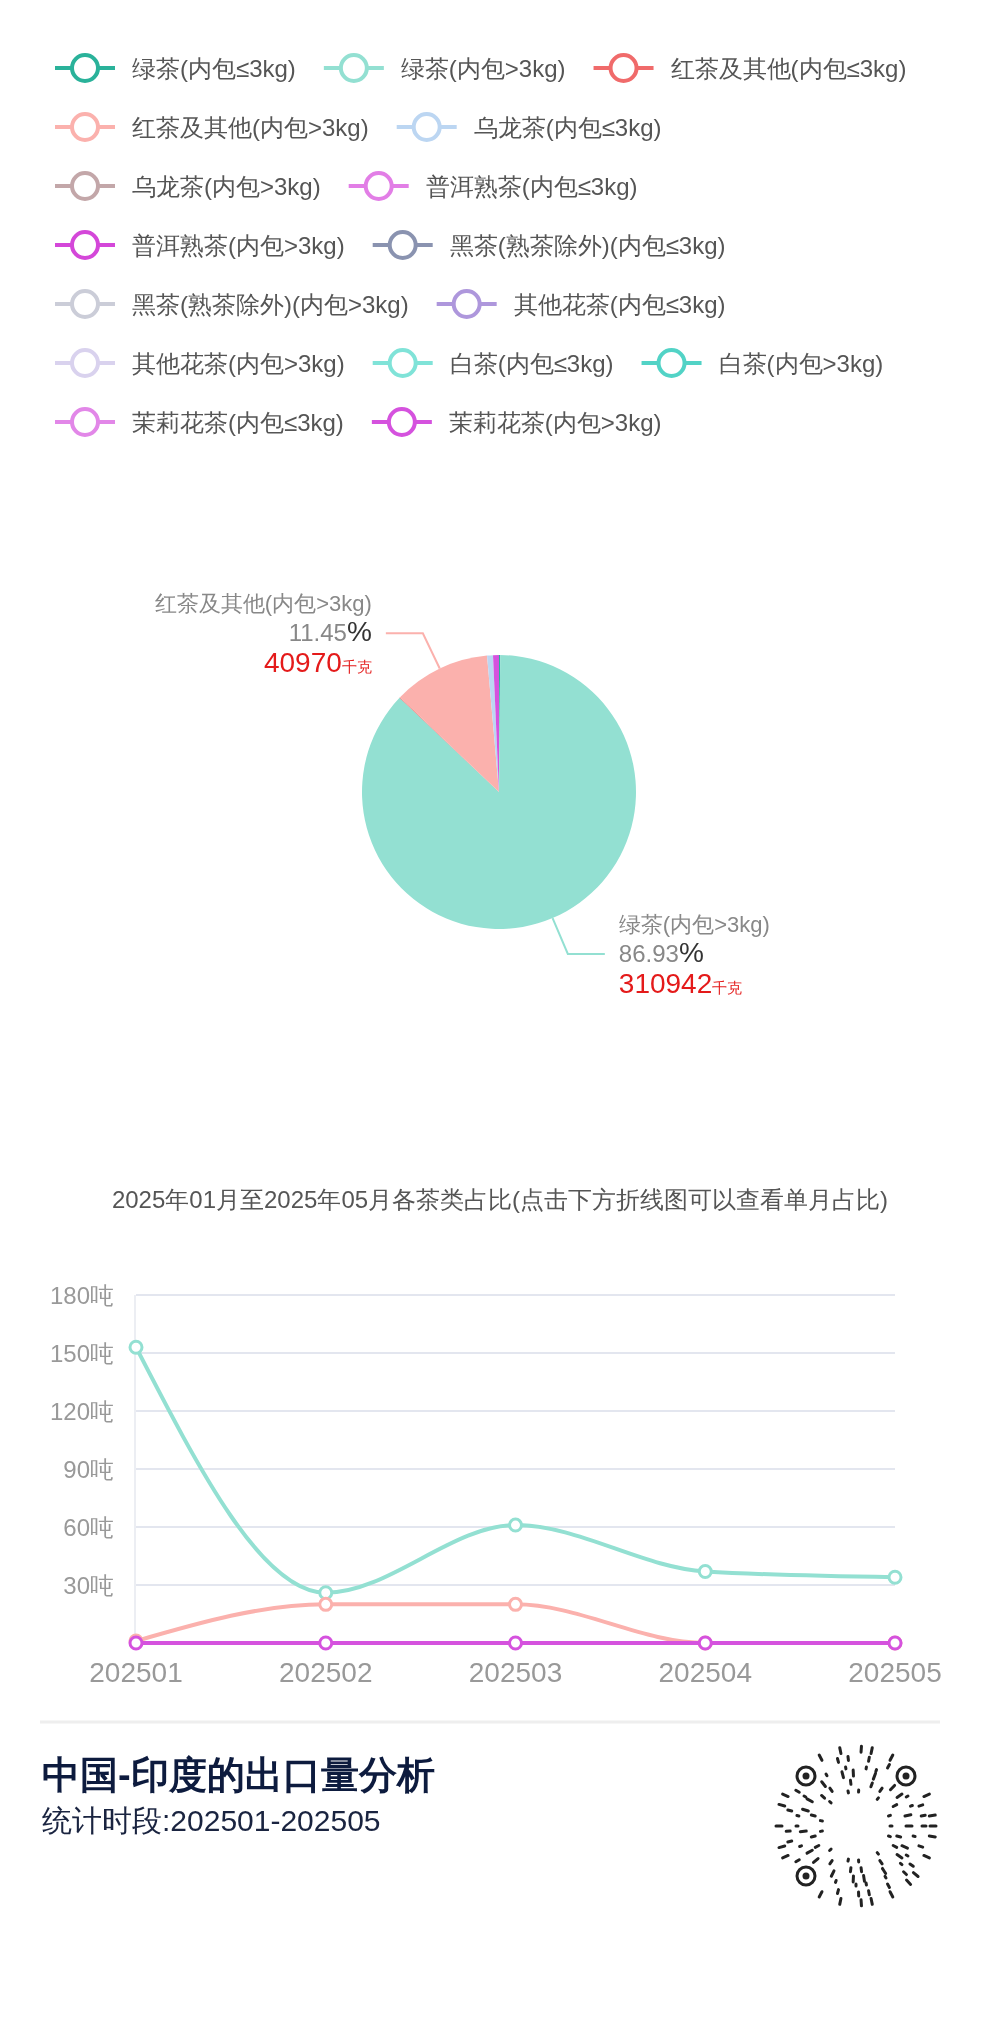  Describe the element at coordinates (555, 422) in the screenshot. I see `legend-label: 茉莉花茶(内包>3kg)` at that location.